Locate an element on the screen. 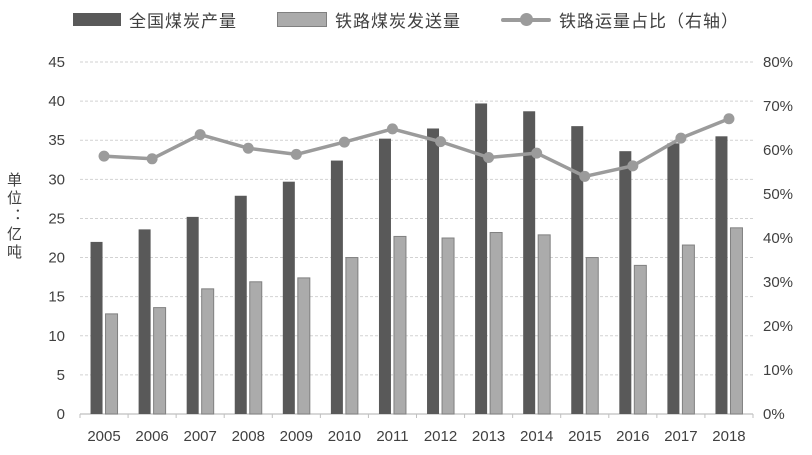 Image resolution: width=812 pixels, height=455 pixels. left-axis-tick-20: 20 is located at coordinates (56, 258).